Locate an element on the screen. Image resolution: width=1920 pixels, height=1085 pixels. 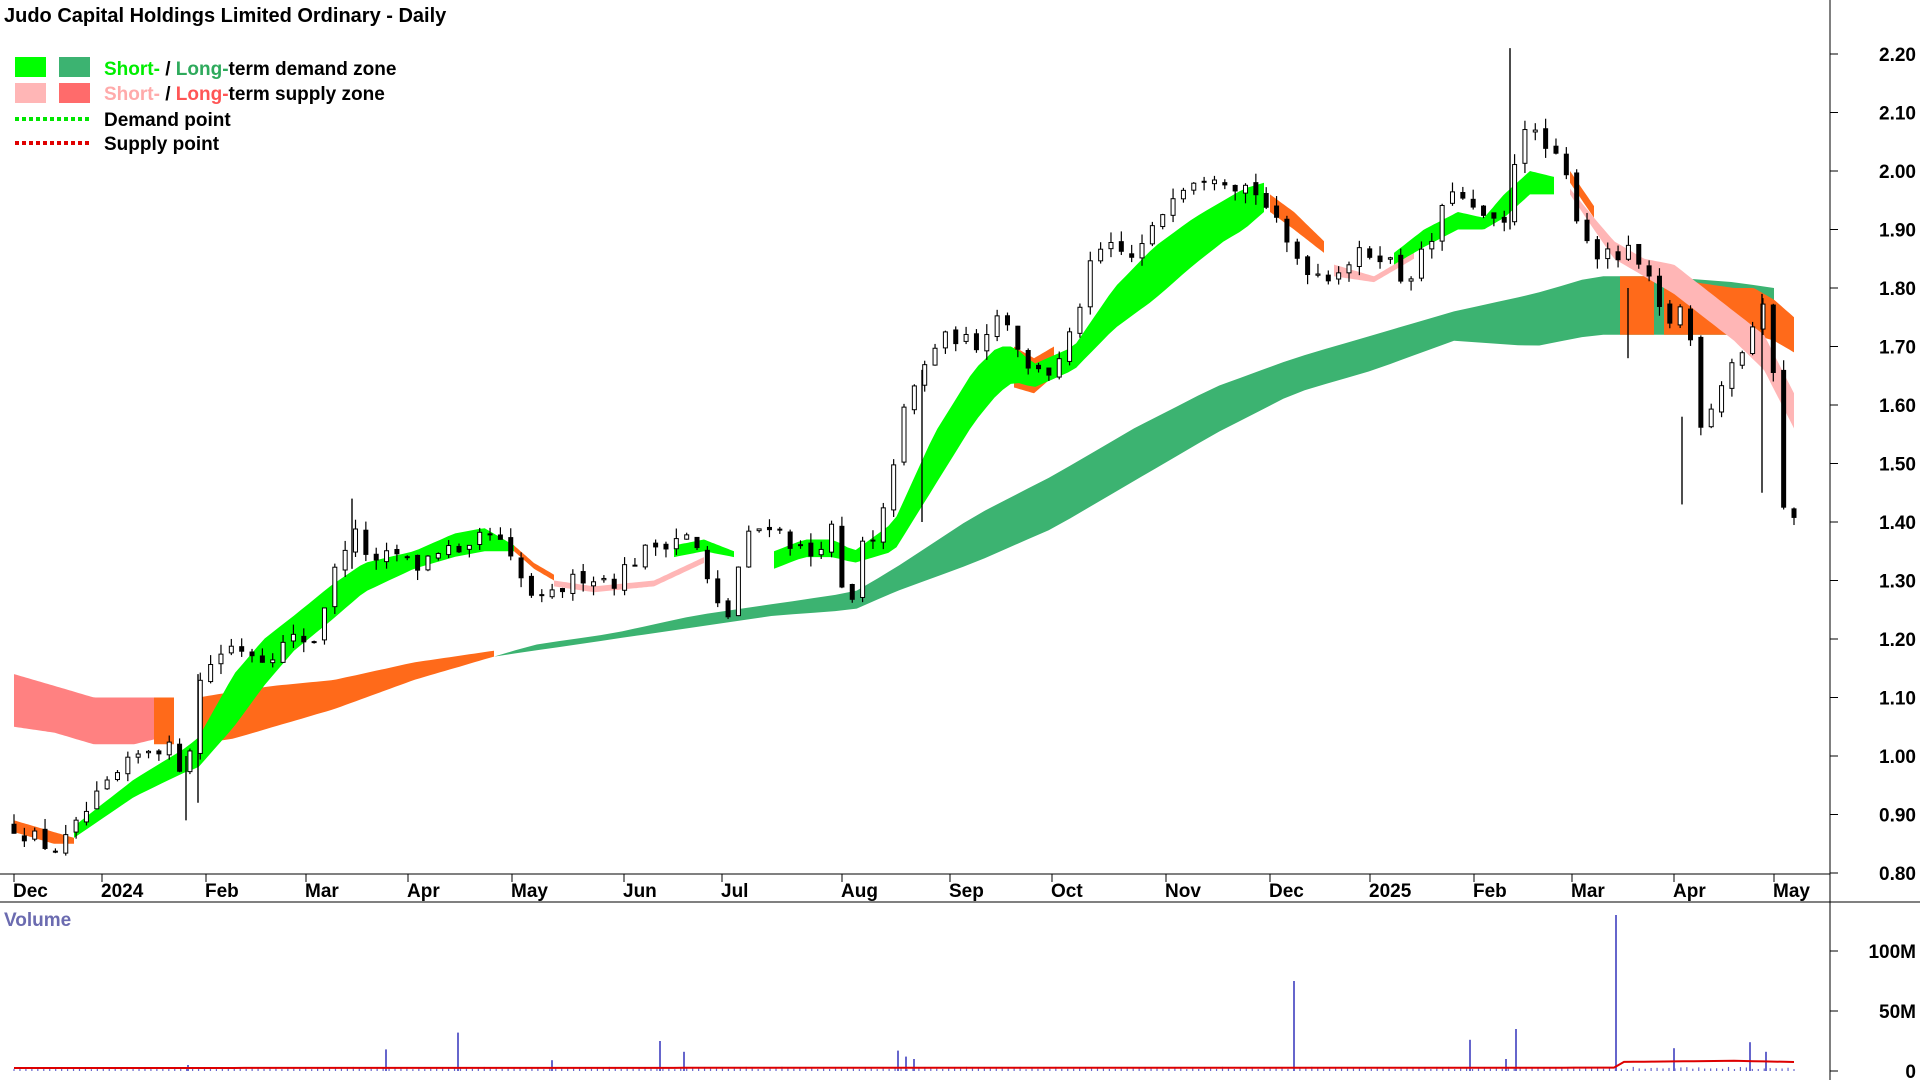
y-tick-label: 1.50 is located at coordinates (1897, 465).